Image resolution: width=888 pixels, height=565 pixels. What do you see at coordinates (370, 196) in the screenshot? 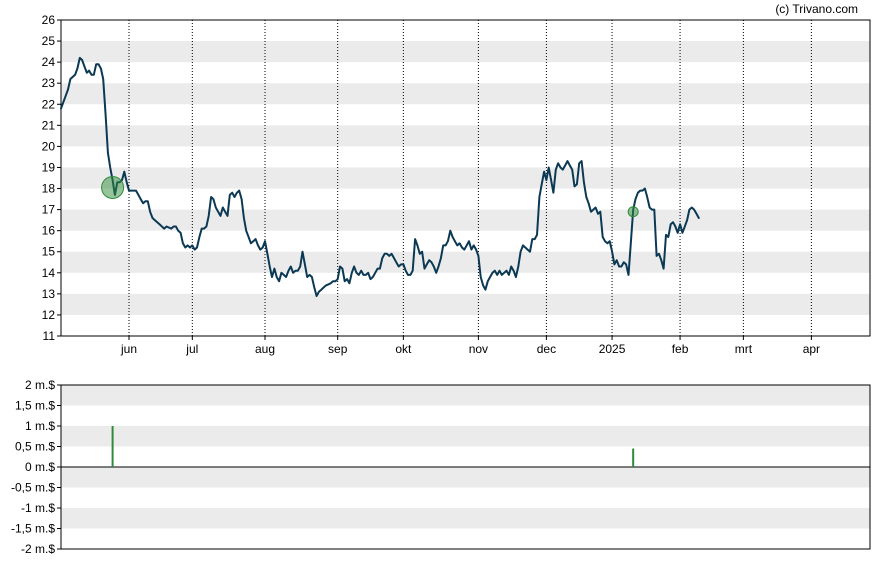
I see `price-trade-markers` at bounding box center [370, 196].